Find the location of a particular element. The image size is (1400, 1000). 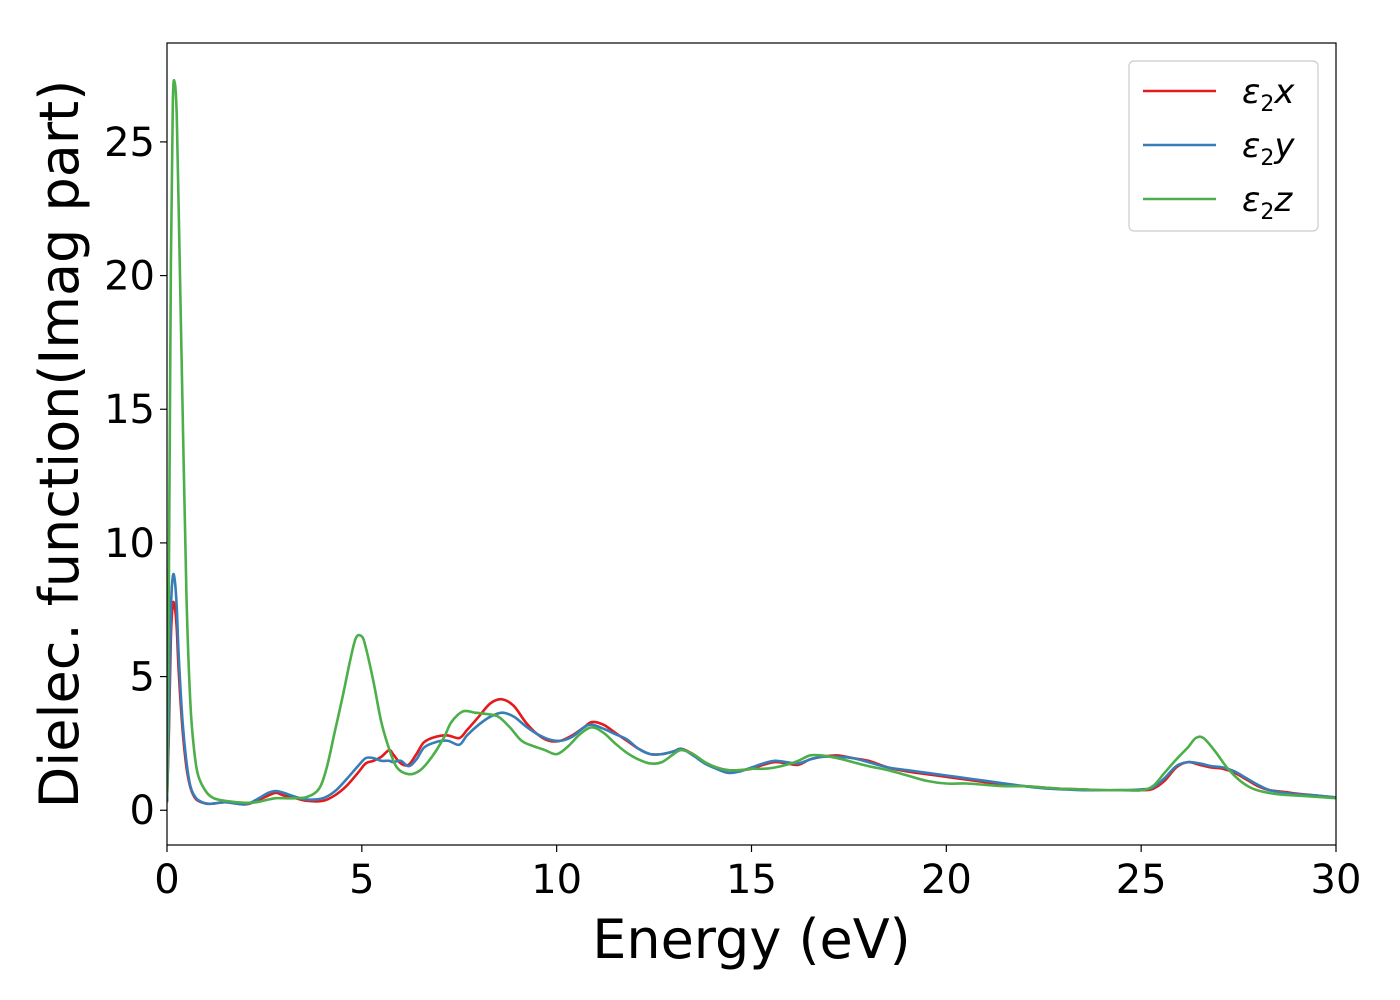

x-tick-label: 25 is located at coordinates (1141, 880).